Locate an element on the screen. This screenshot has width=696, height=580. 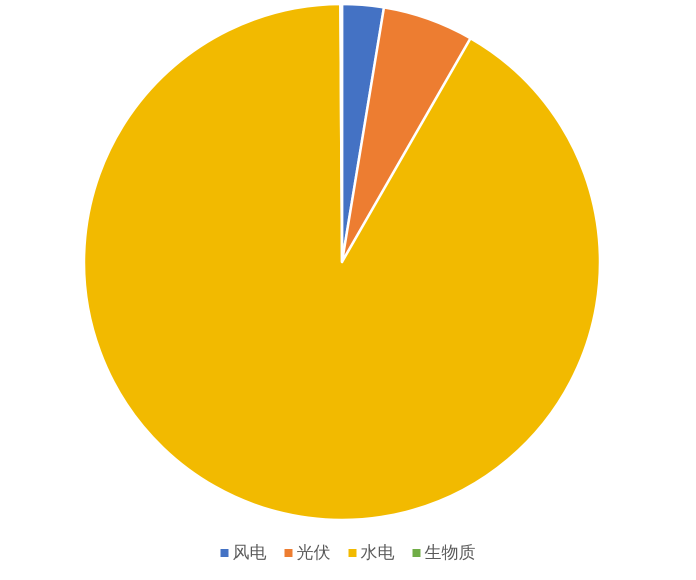
legend-label: 光伏 is located at coordinates (313, 553).